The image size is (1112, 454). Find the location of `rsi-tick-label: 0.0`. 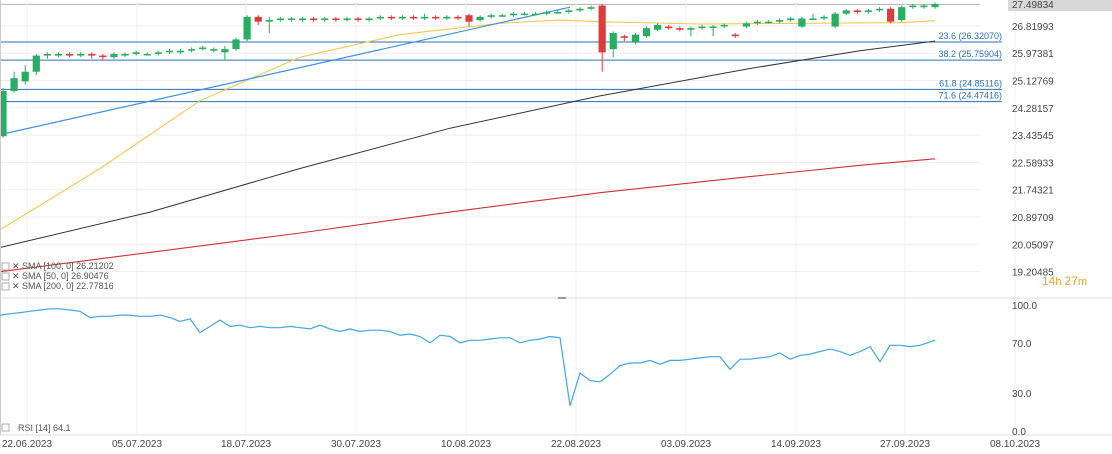

rsi-tick-label: 0.0 is located at coordinates (1019, 432).